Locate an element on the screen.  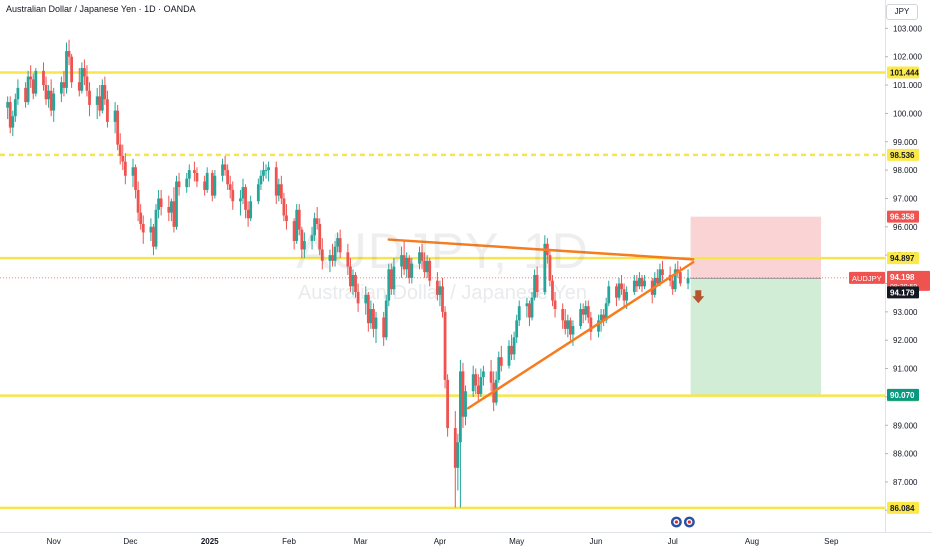
stop-tag: 96.358 is located at coordinates (902, 217).